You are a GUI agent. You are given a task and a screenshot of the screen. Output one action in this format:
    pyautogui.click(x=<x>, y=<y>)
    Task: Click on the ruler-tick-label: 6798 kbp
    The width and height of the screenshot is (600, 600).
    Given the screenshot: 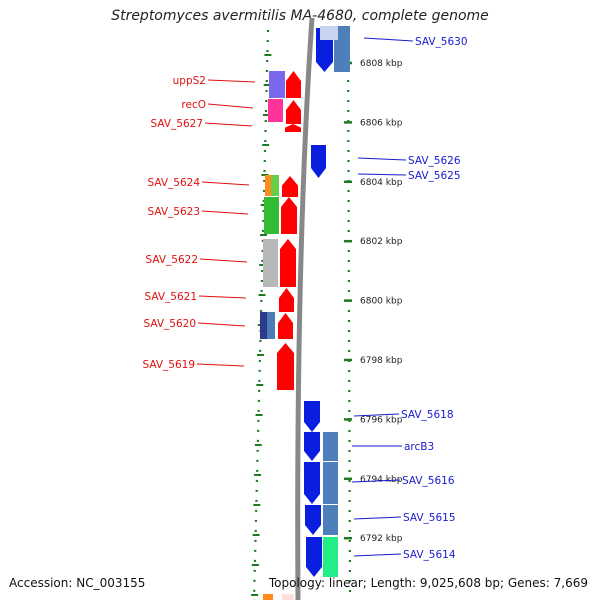 What is the action you would take?
    pyautogui.click(x=381, y=361)
    